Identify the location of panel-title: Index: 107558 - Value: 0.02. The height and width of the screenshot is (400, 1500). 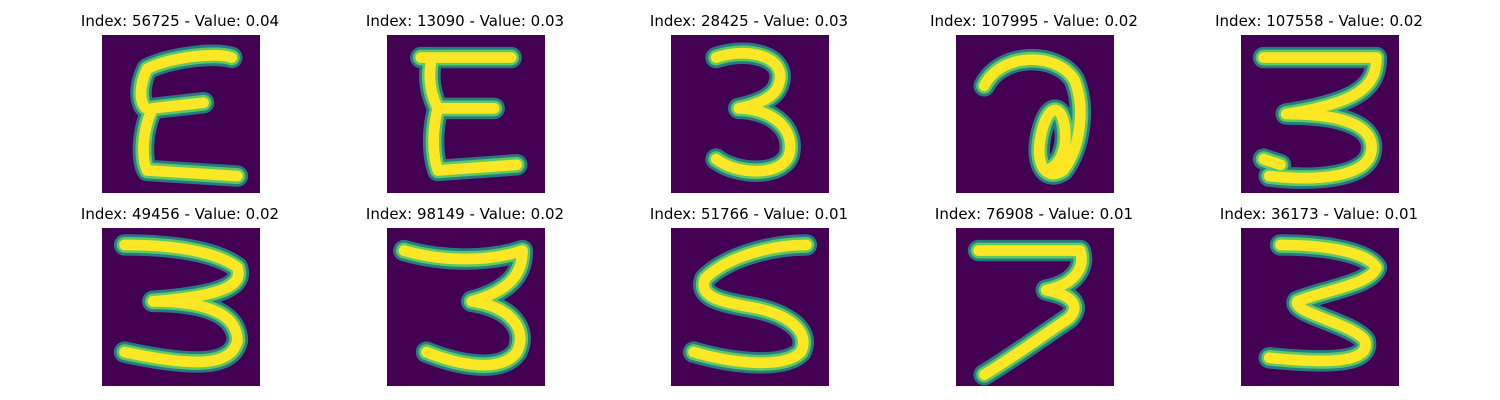
(1319, 21).